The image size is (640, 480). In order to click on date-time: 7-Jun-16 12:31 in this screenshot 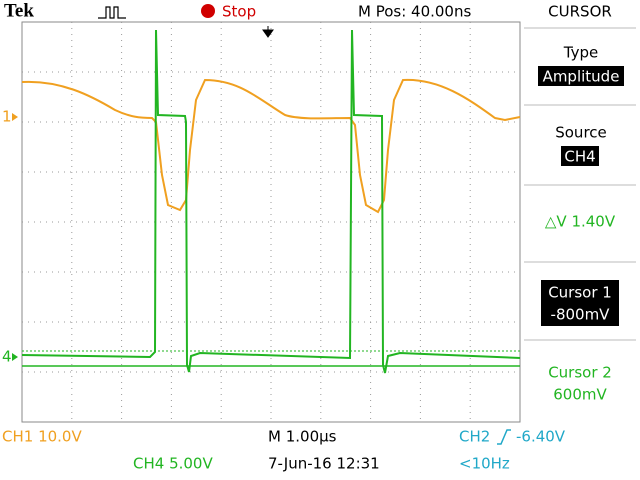, I will do `click(324, 464)`.